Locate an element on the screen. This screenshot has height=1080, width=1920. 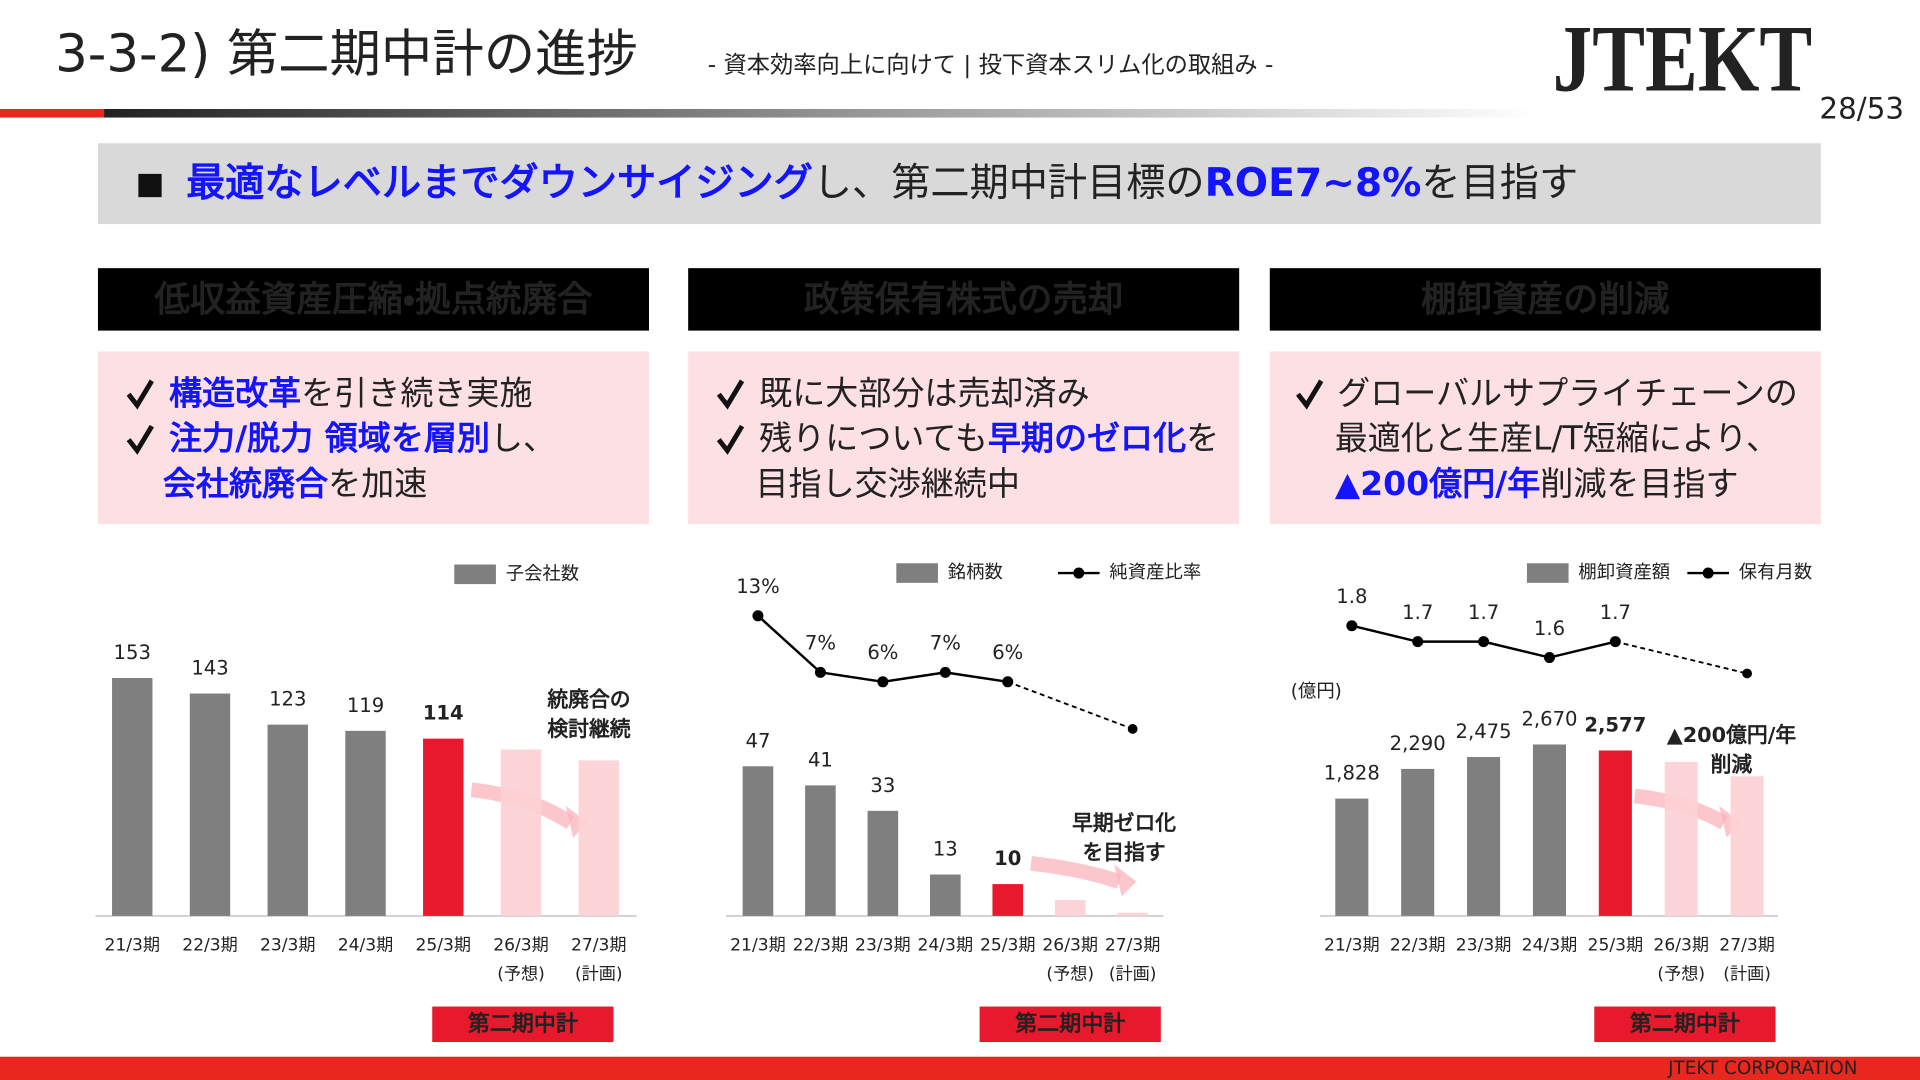
plain-text: を加速 is located at coordinates (377, 482).